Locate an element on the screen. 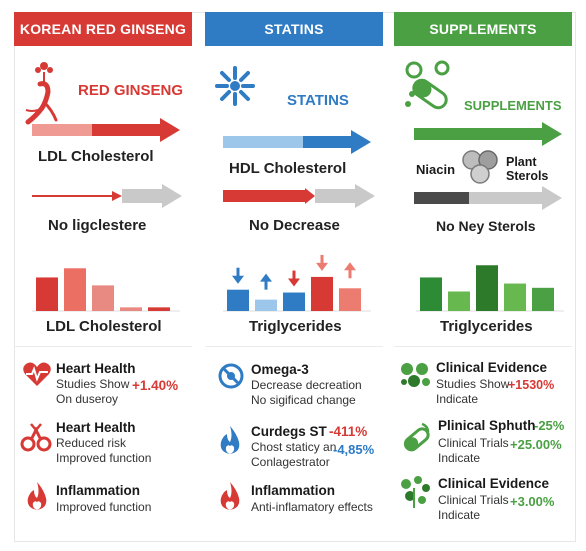 The image size is (586, 551). ginseng-label-1: LDL Cholesterol is located at coordinates (96, 156).